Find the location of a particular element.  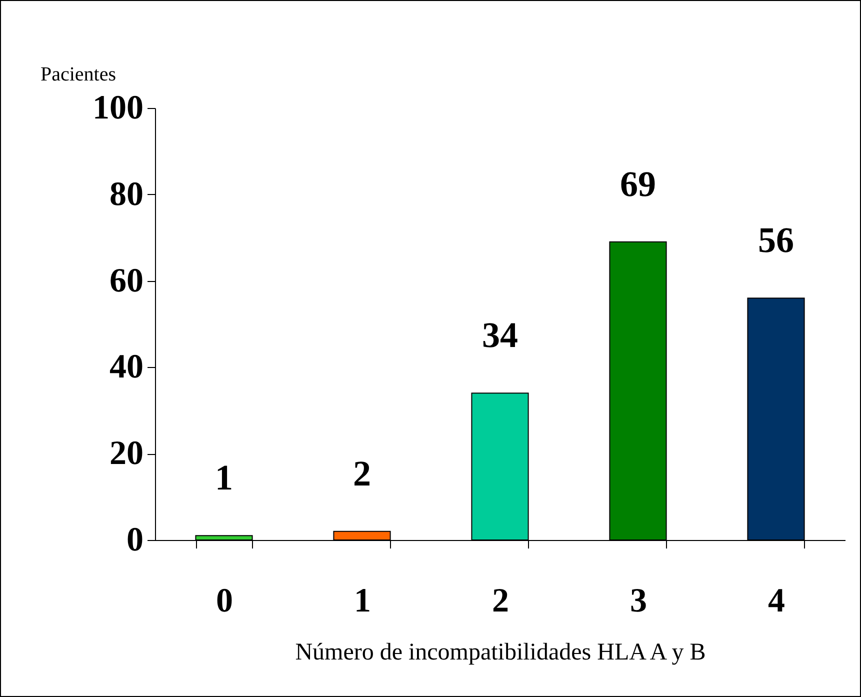

x-axis-title: Número de incompatibilidades HLA A y B is located at coordinates (500, 653).